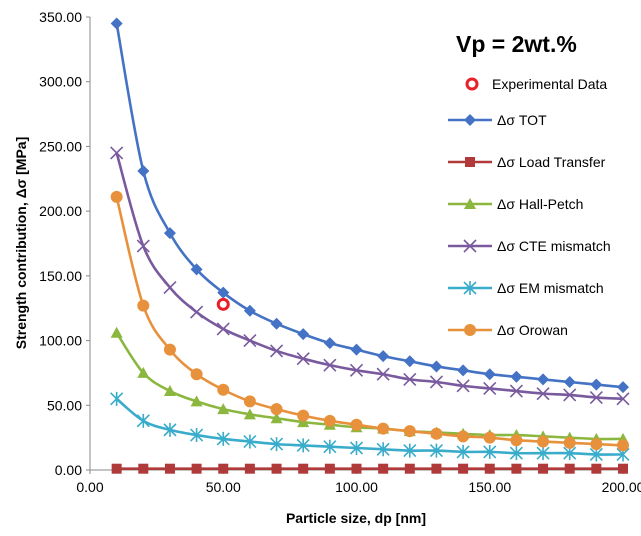  I want to click on x-axis-title: Particle size, dp [nm], so click(356, 518).